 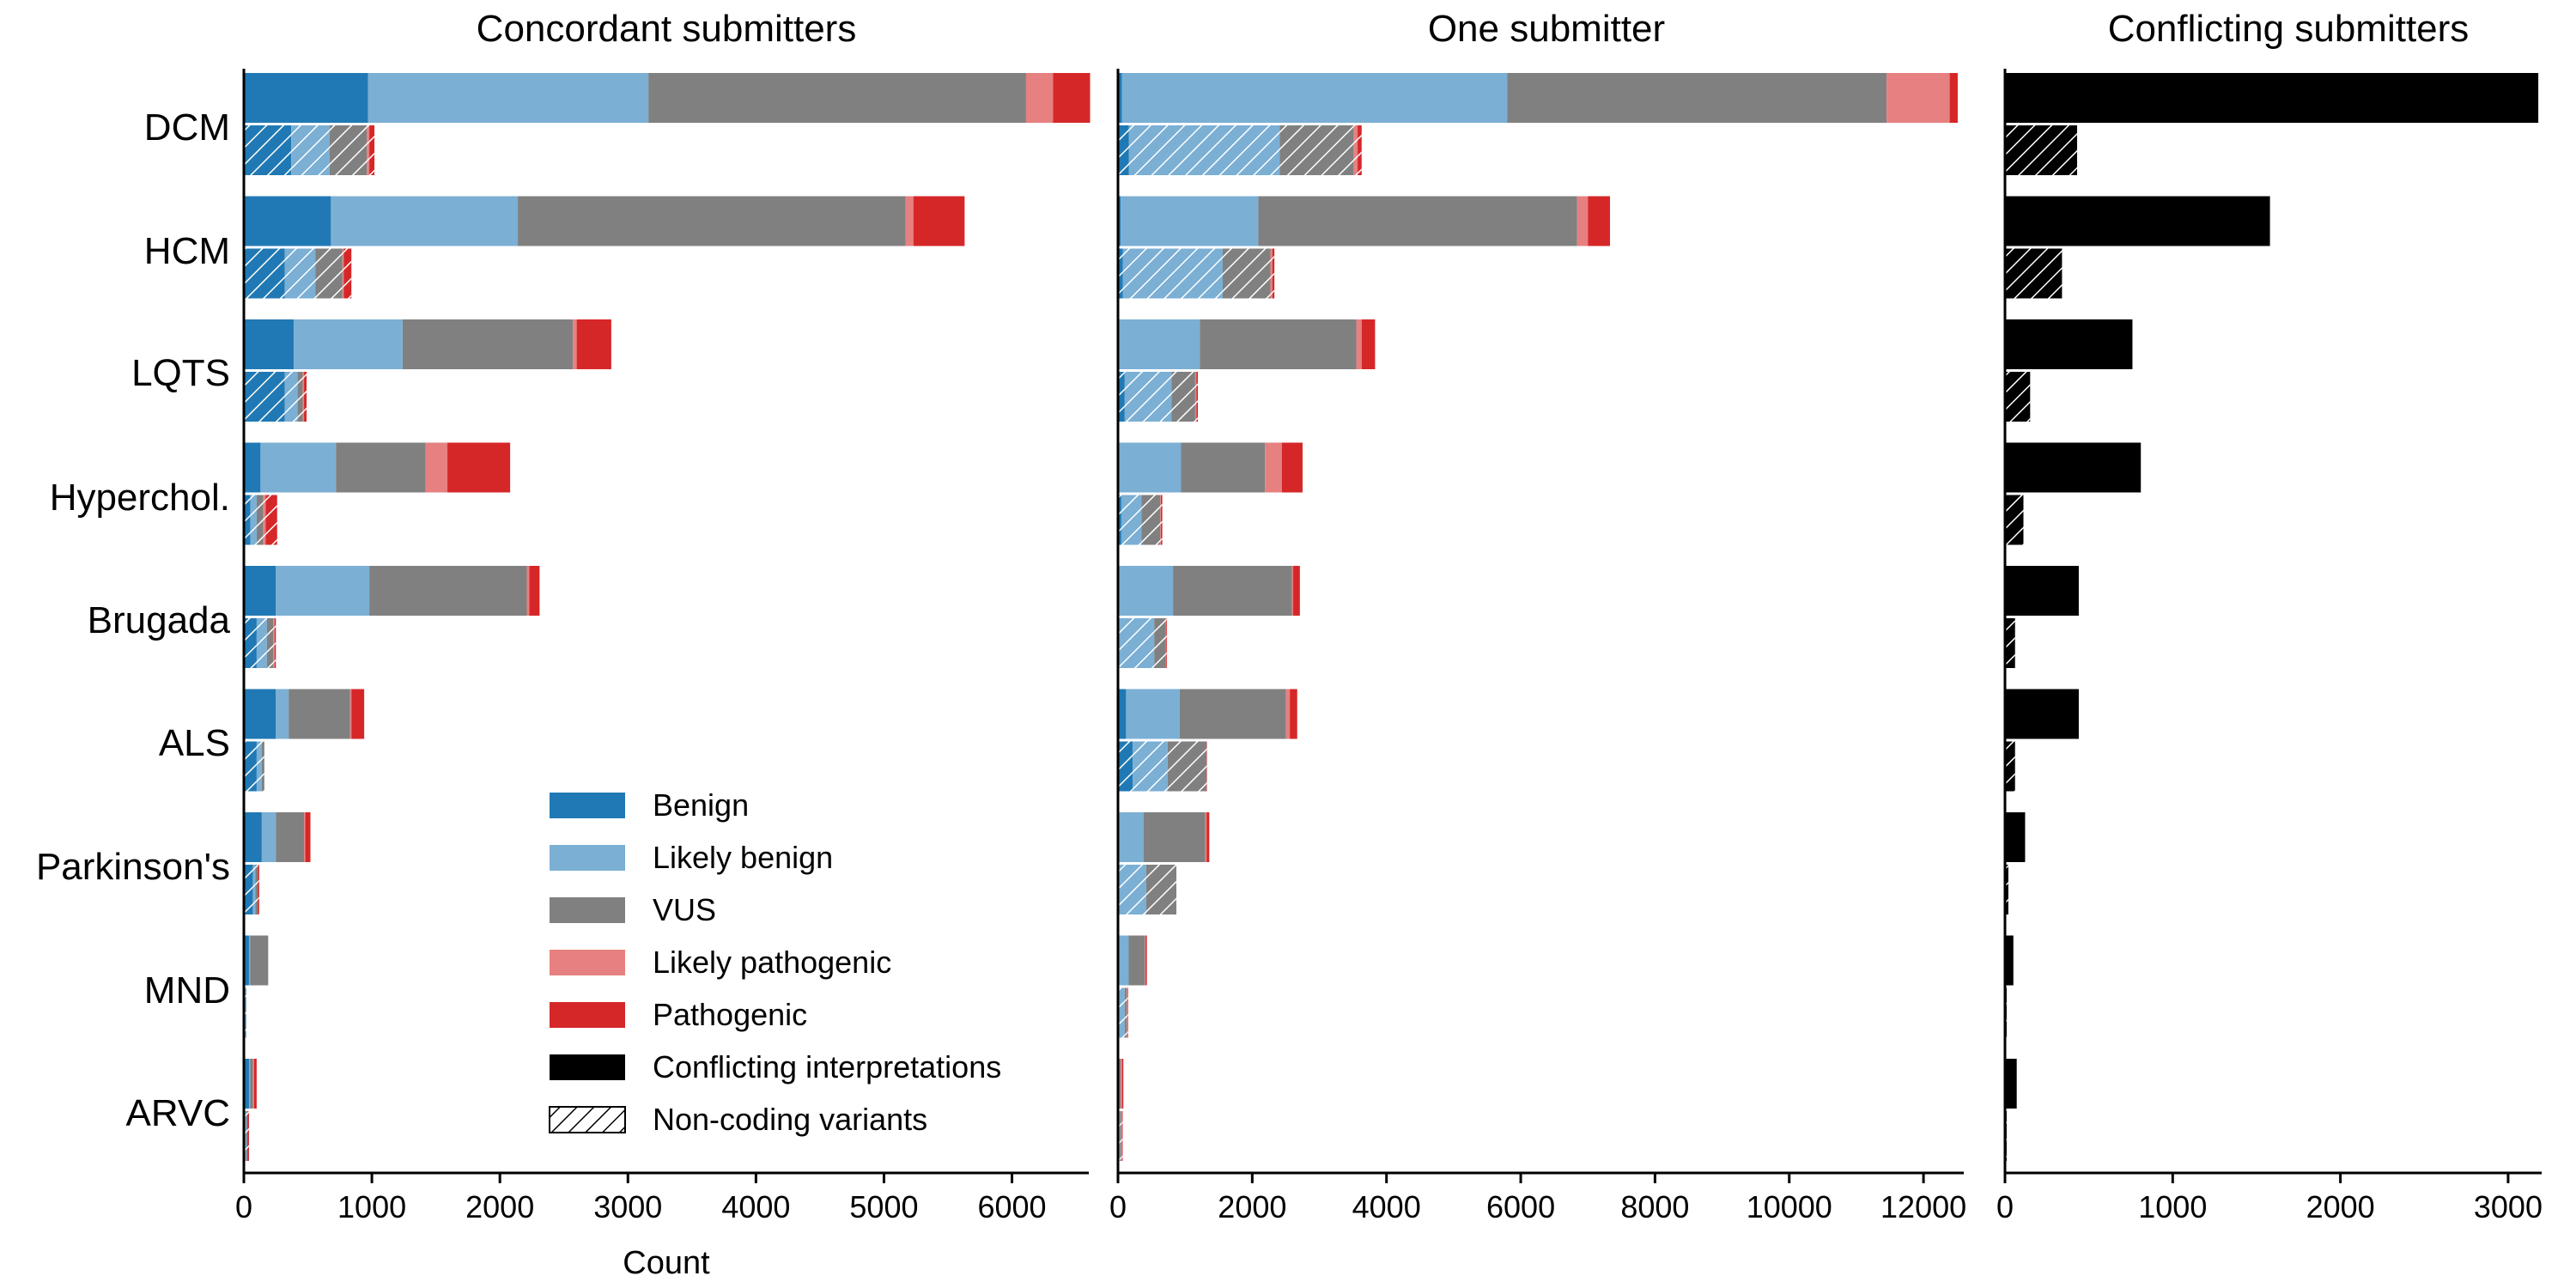 I want to click on bar-one-submitter-mnd-pathogenic, so click(x=1146, y=961).